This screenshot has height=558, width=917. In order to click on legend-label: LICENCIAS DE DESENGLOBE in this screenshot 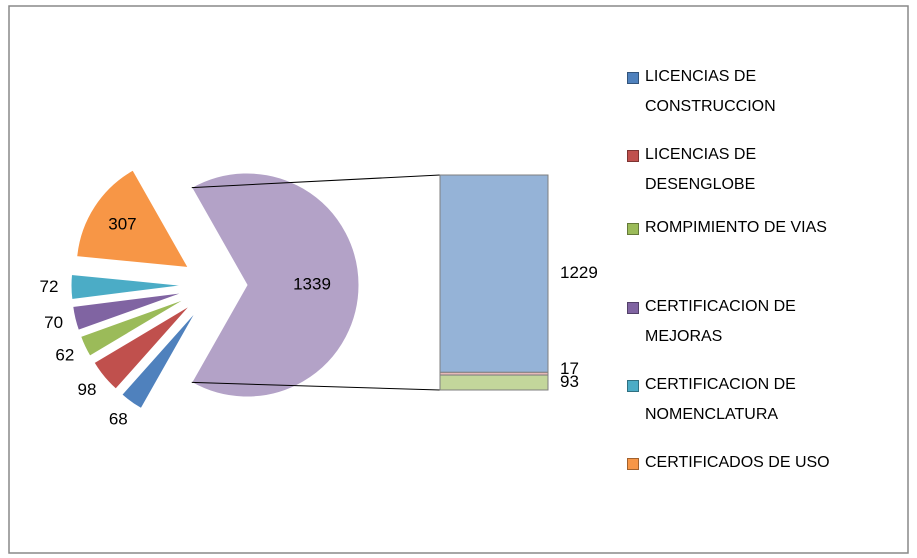, I will do `click(701, 169)`.